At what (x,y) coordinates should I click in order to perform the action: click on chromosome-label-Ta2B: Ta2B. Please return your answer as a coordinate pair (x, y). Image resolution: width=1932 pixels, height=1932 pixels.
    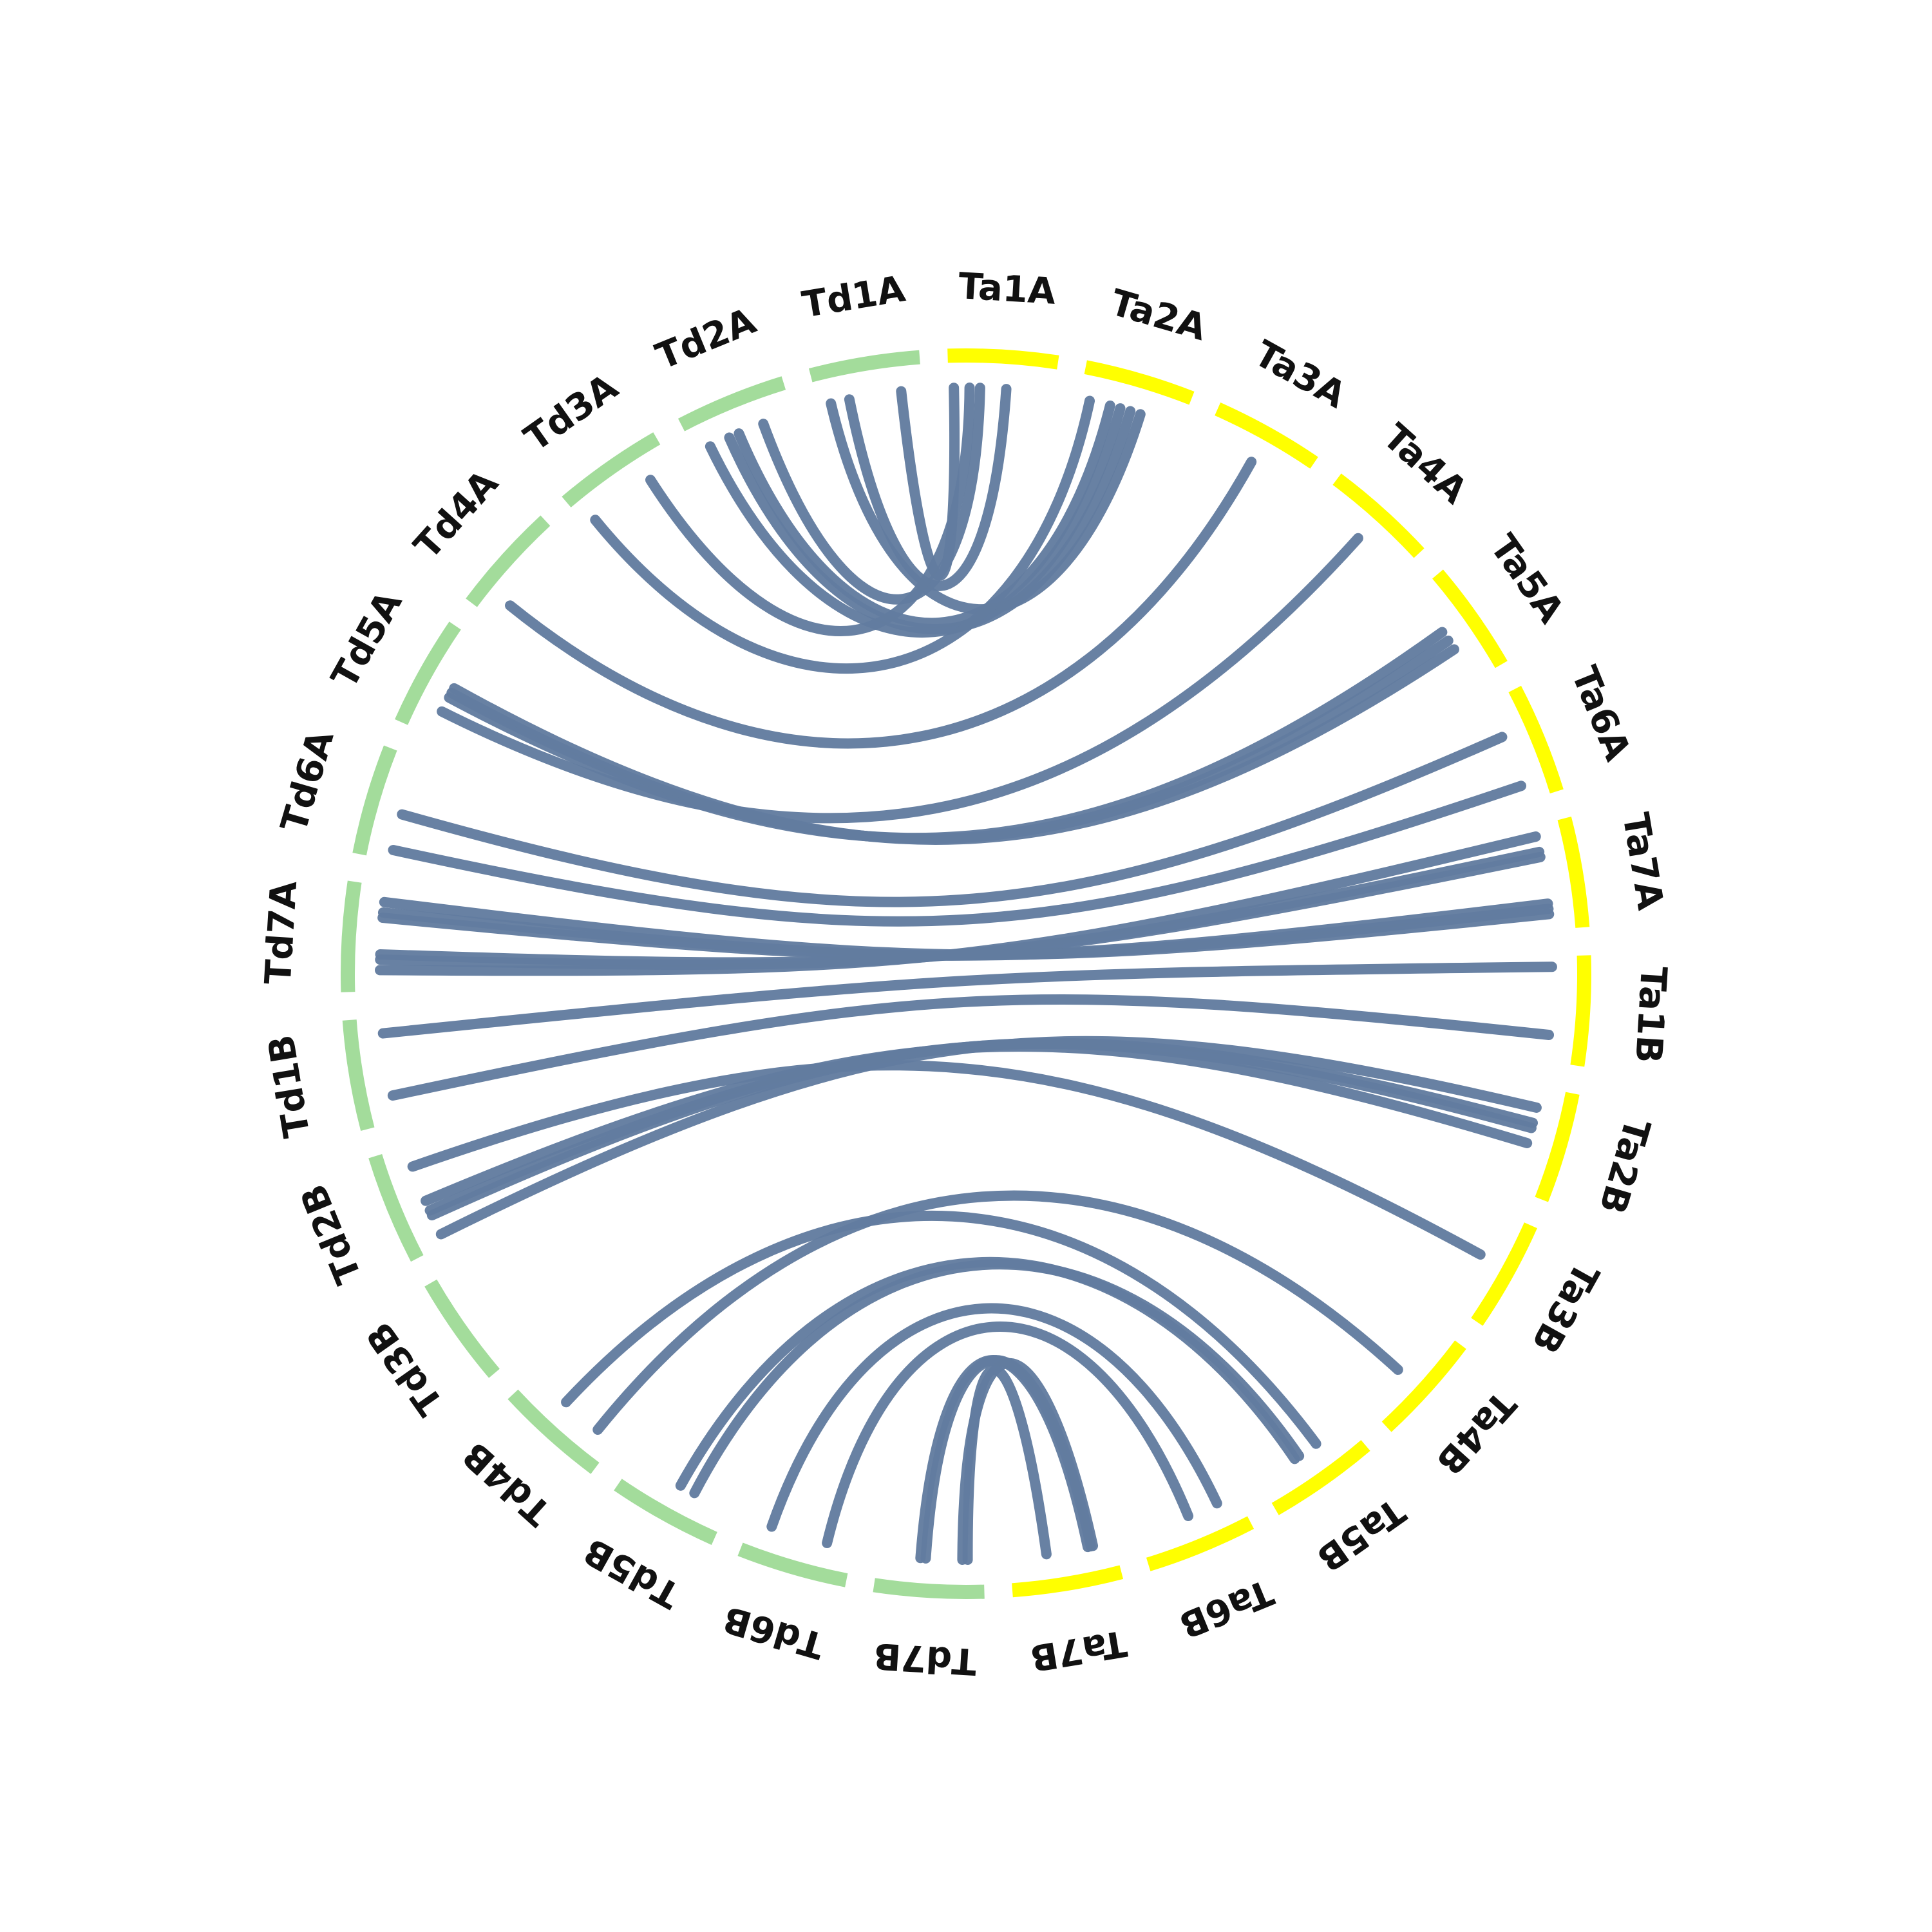
    Looking at the image, I should click on (1624, 1165).